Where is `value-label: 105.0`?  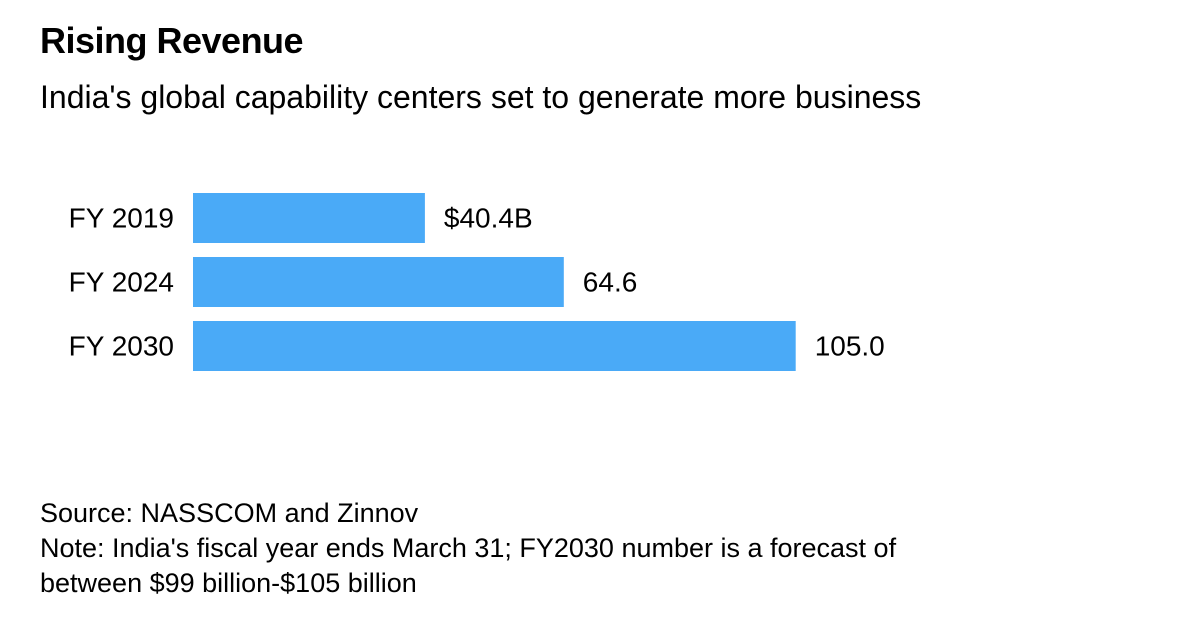
value-label: 105.0 is located at coordinates (850, 346).